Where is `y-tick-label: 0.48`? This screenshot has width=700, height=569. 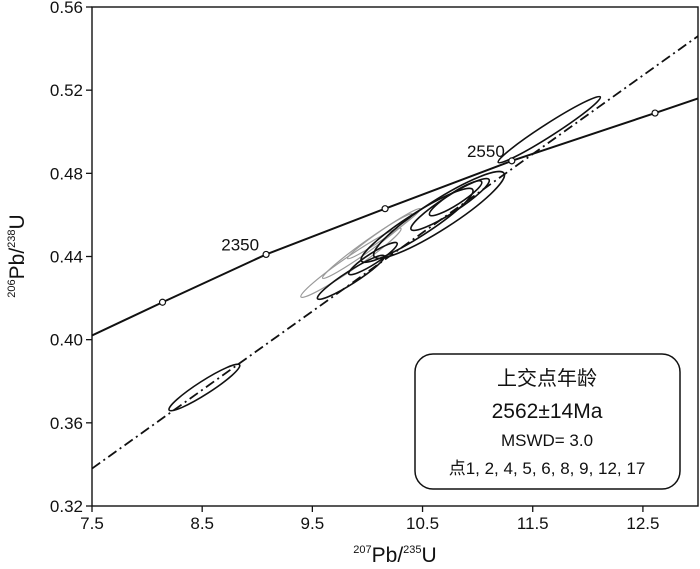
y-tick-label: 0.48 is located at coordinates (66, 173).